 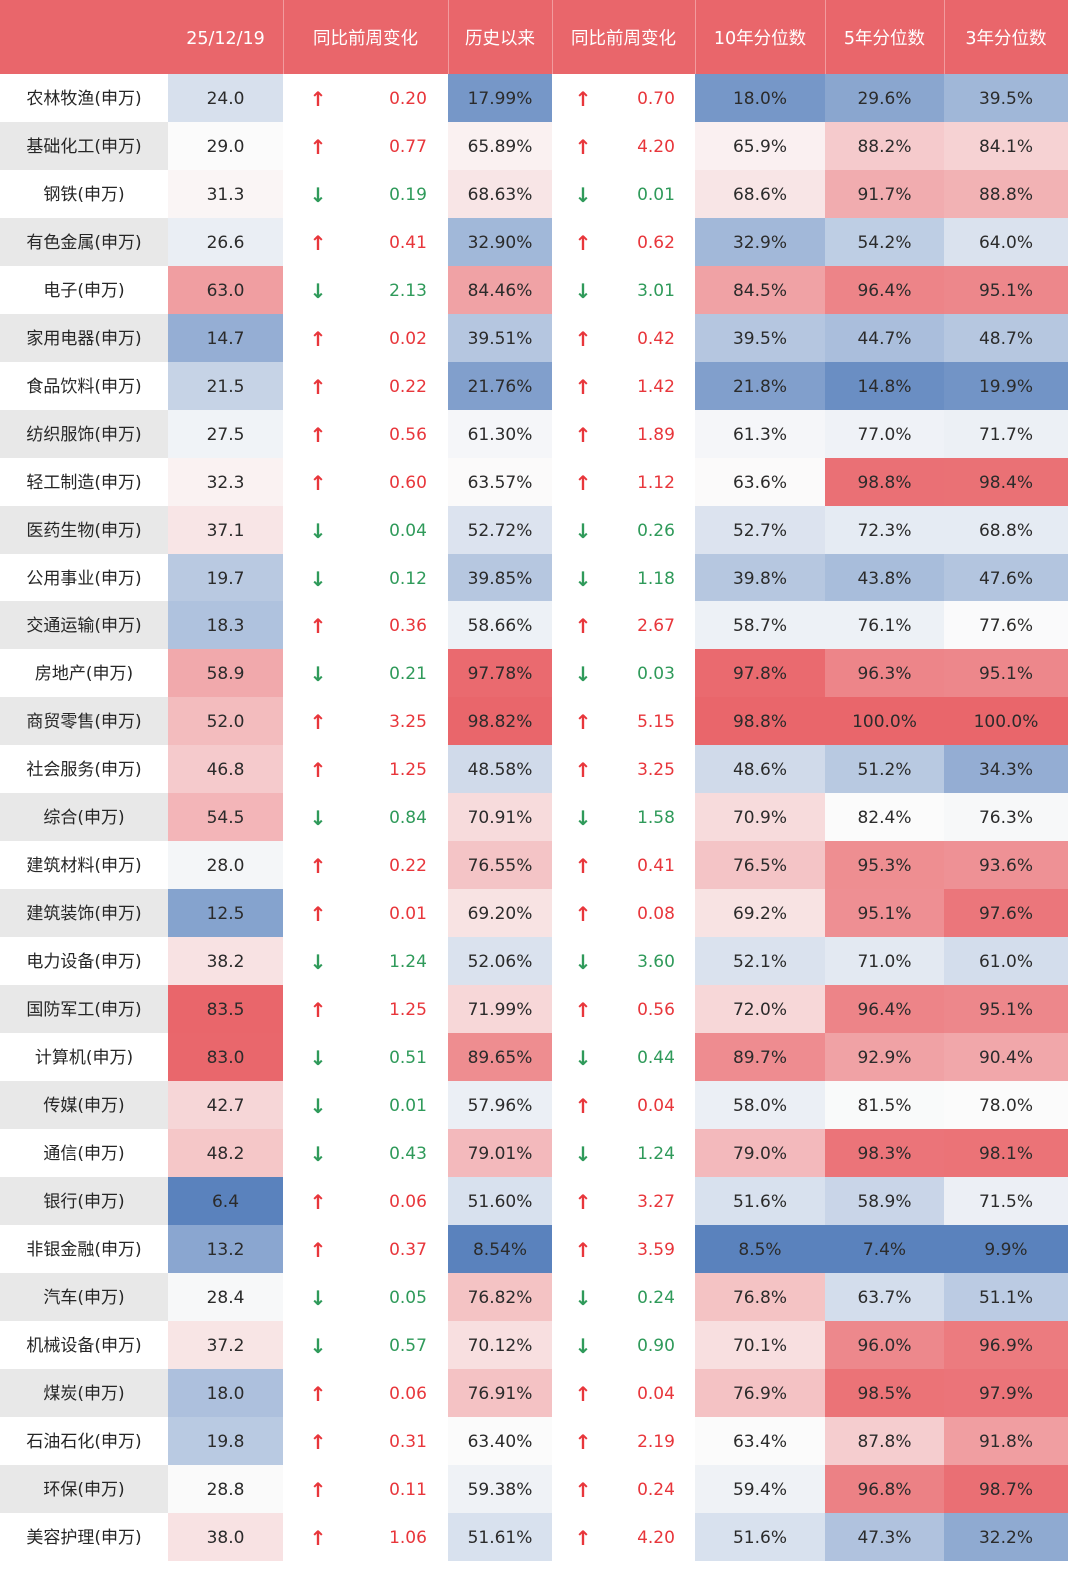 I want to click on header-history: 历史以来, so click(x=500, y=39).